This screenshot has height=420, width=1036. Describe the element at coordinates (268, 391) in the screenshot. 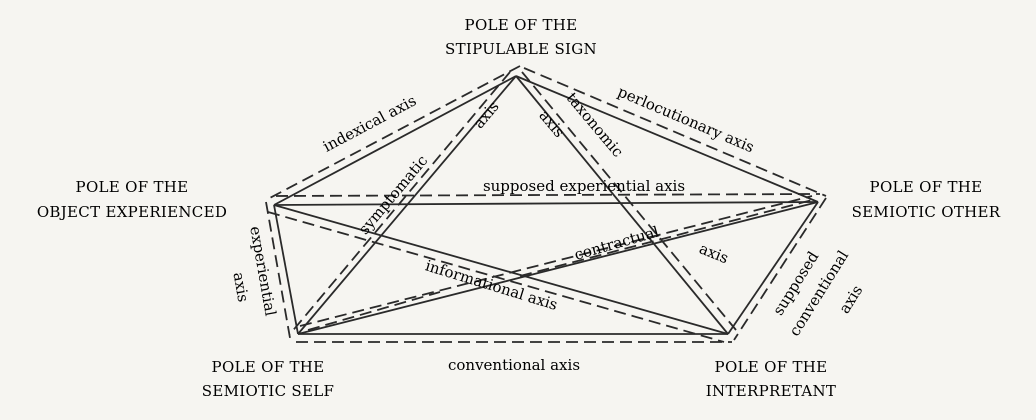

I see `pole-self-line2: SEMIOTIC SELF` at that location.